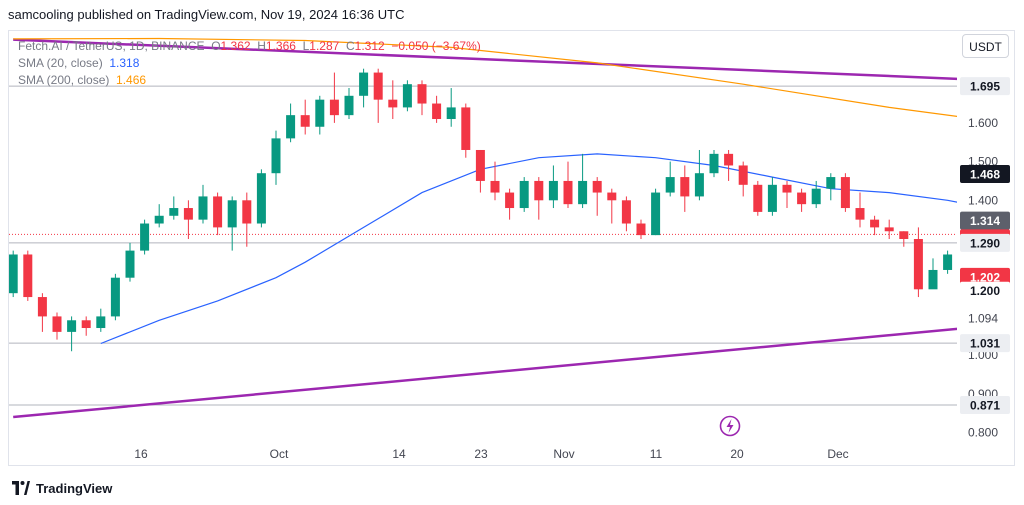  Describe the element at coordinates (249, 80) in the screenshot. I see `legend-sma200-row: SMA (200, close) 1.466` at that location.